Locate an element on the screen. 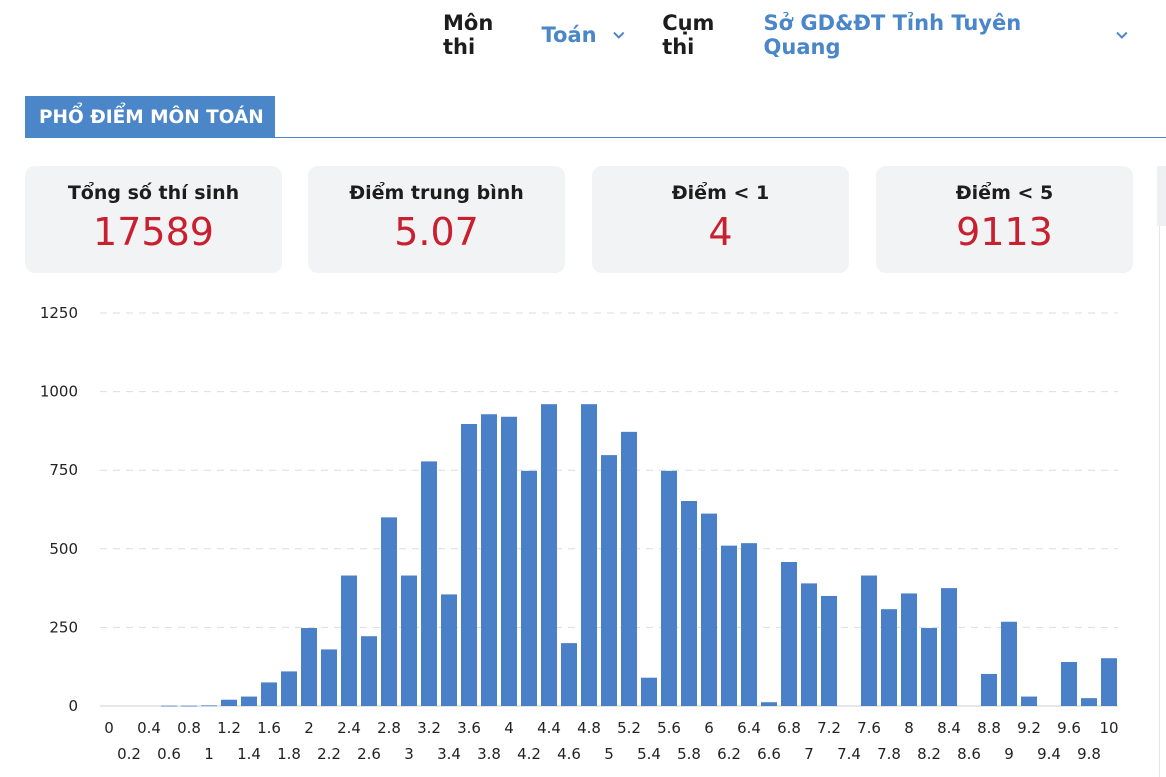 Image resolution: width=1166 pixels, height=777 pixels. x-tick-label: 5.8 is located at coordinates (689, 754).